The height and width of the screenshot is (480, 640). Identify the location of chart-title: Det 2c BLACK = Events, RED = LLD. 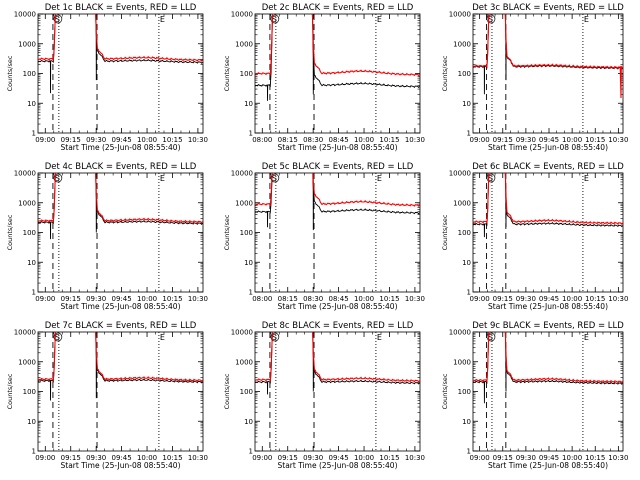
(338, 8).